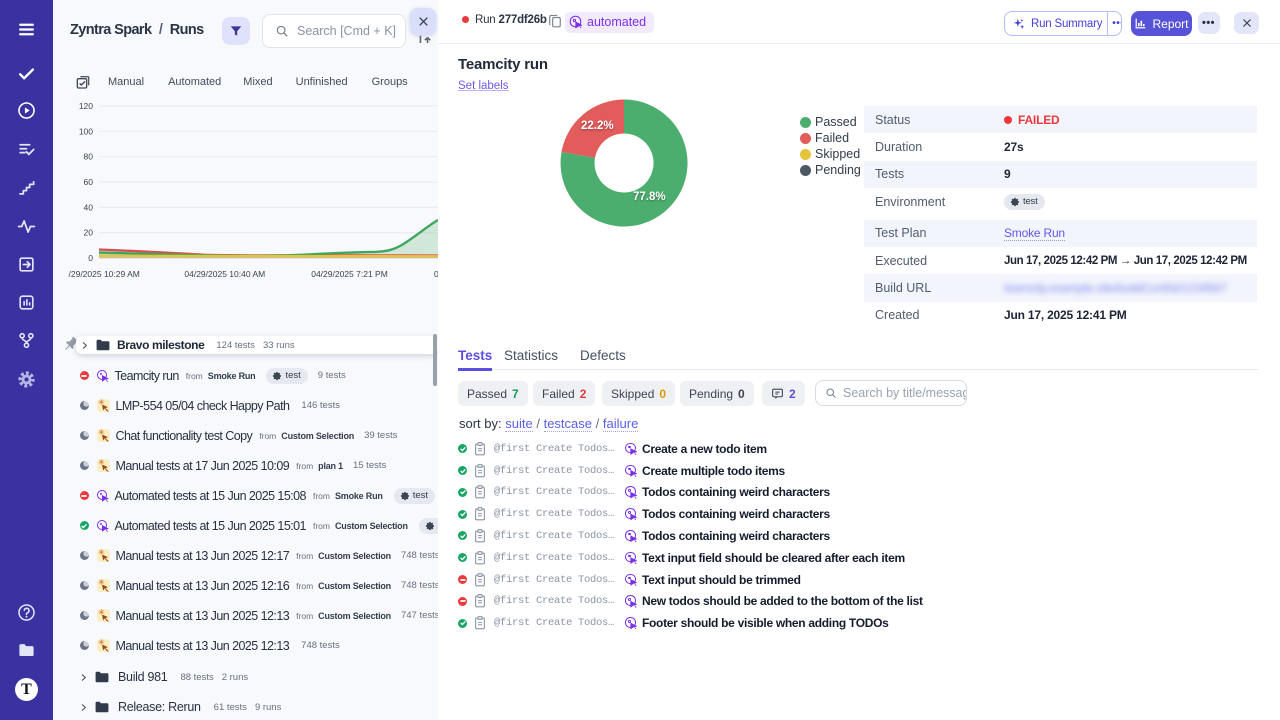 The height and width of the screenshot is (720, 1280). I want to click on svg-text: 80, so click(89, 157).